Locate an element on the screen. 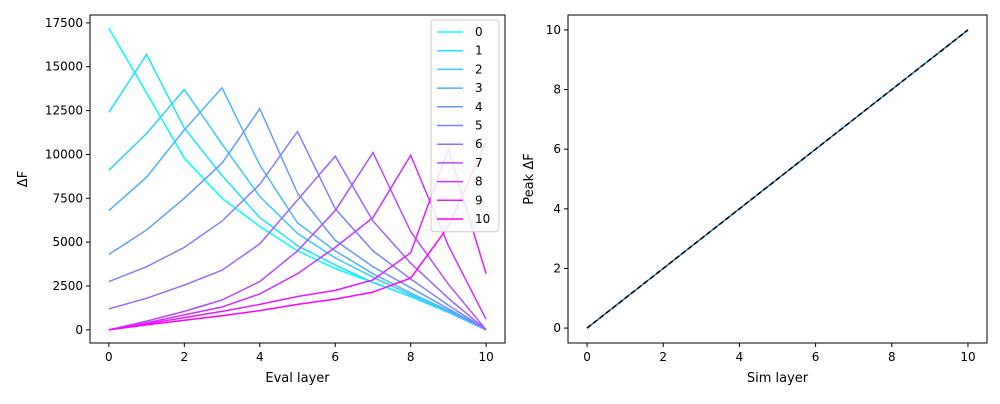  legend-label-4: 4 is located at coordinates (479, 107).